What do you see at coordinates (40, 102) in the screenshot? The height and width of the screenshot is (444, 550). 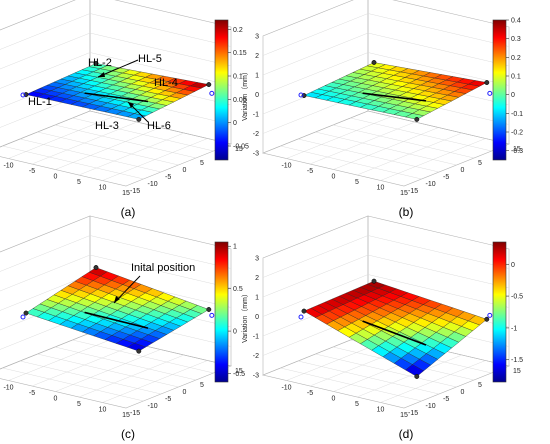 I see `label-hl-1: HL-1` at bounding box center [40, 102].